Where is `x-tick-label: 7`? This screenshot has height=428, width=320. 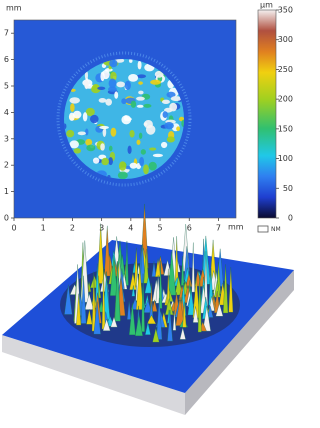 x-tick-label: 7 is located at coordinates (218, 228).